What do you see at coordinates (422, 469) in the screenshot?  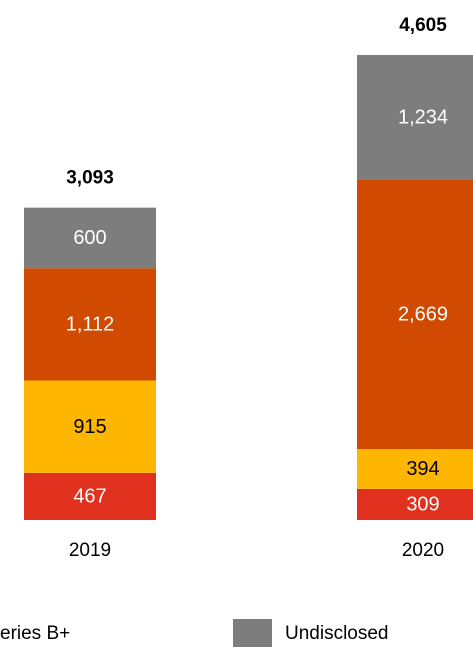 I see `segment-label: 394` at bounding box center [422, 469].